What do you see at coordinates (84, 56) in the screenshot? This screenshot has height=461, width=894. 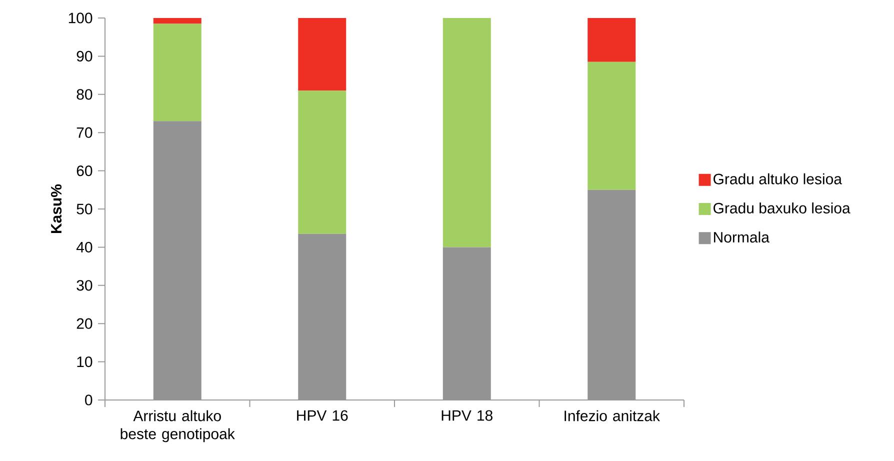 I see `y-tick-label: 90` at bounding box center [84, 56].